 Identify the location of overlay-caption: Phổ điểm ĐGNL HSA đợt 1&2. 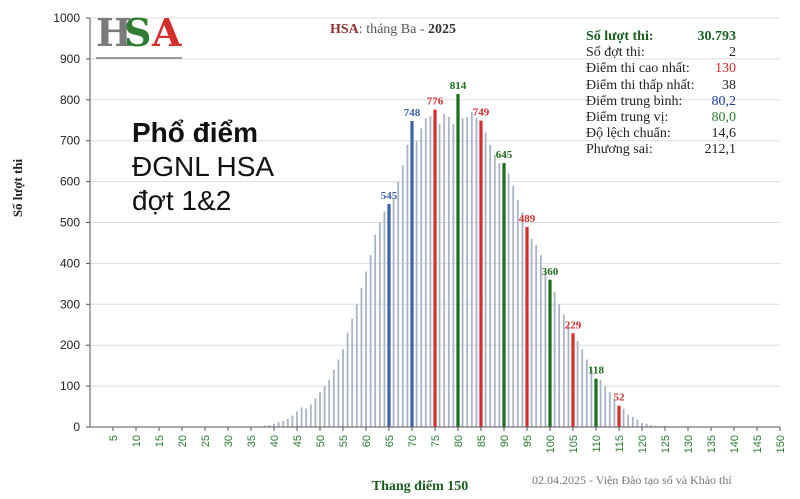
(203, 167).